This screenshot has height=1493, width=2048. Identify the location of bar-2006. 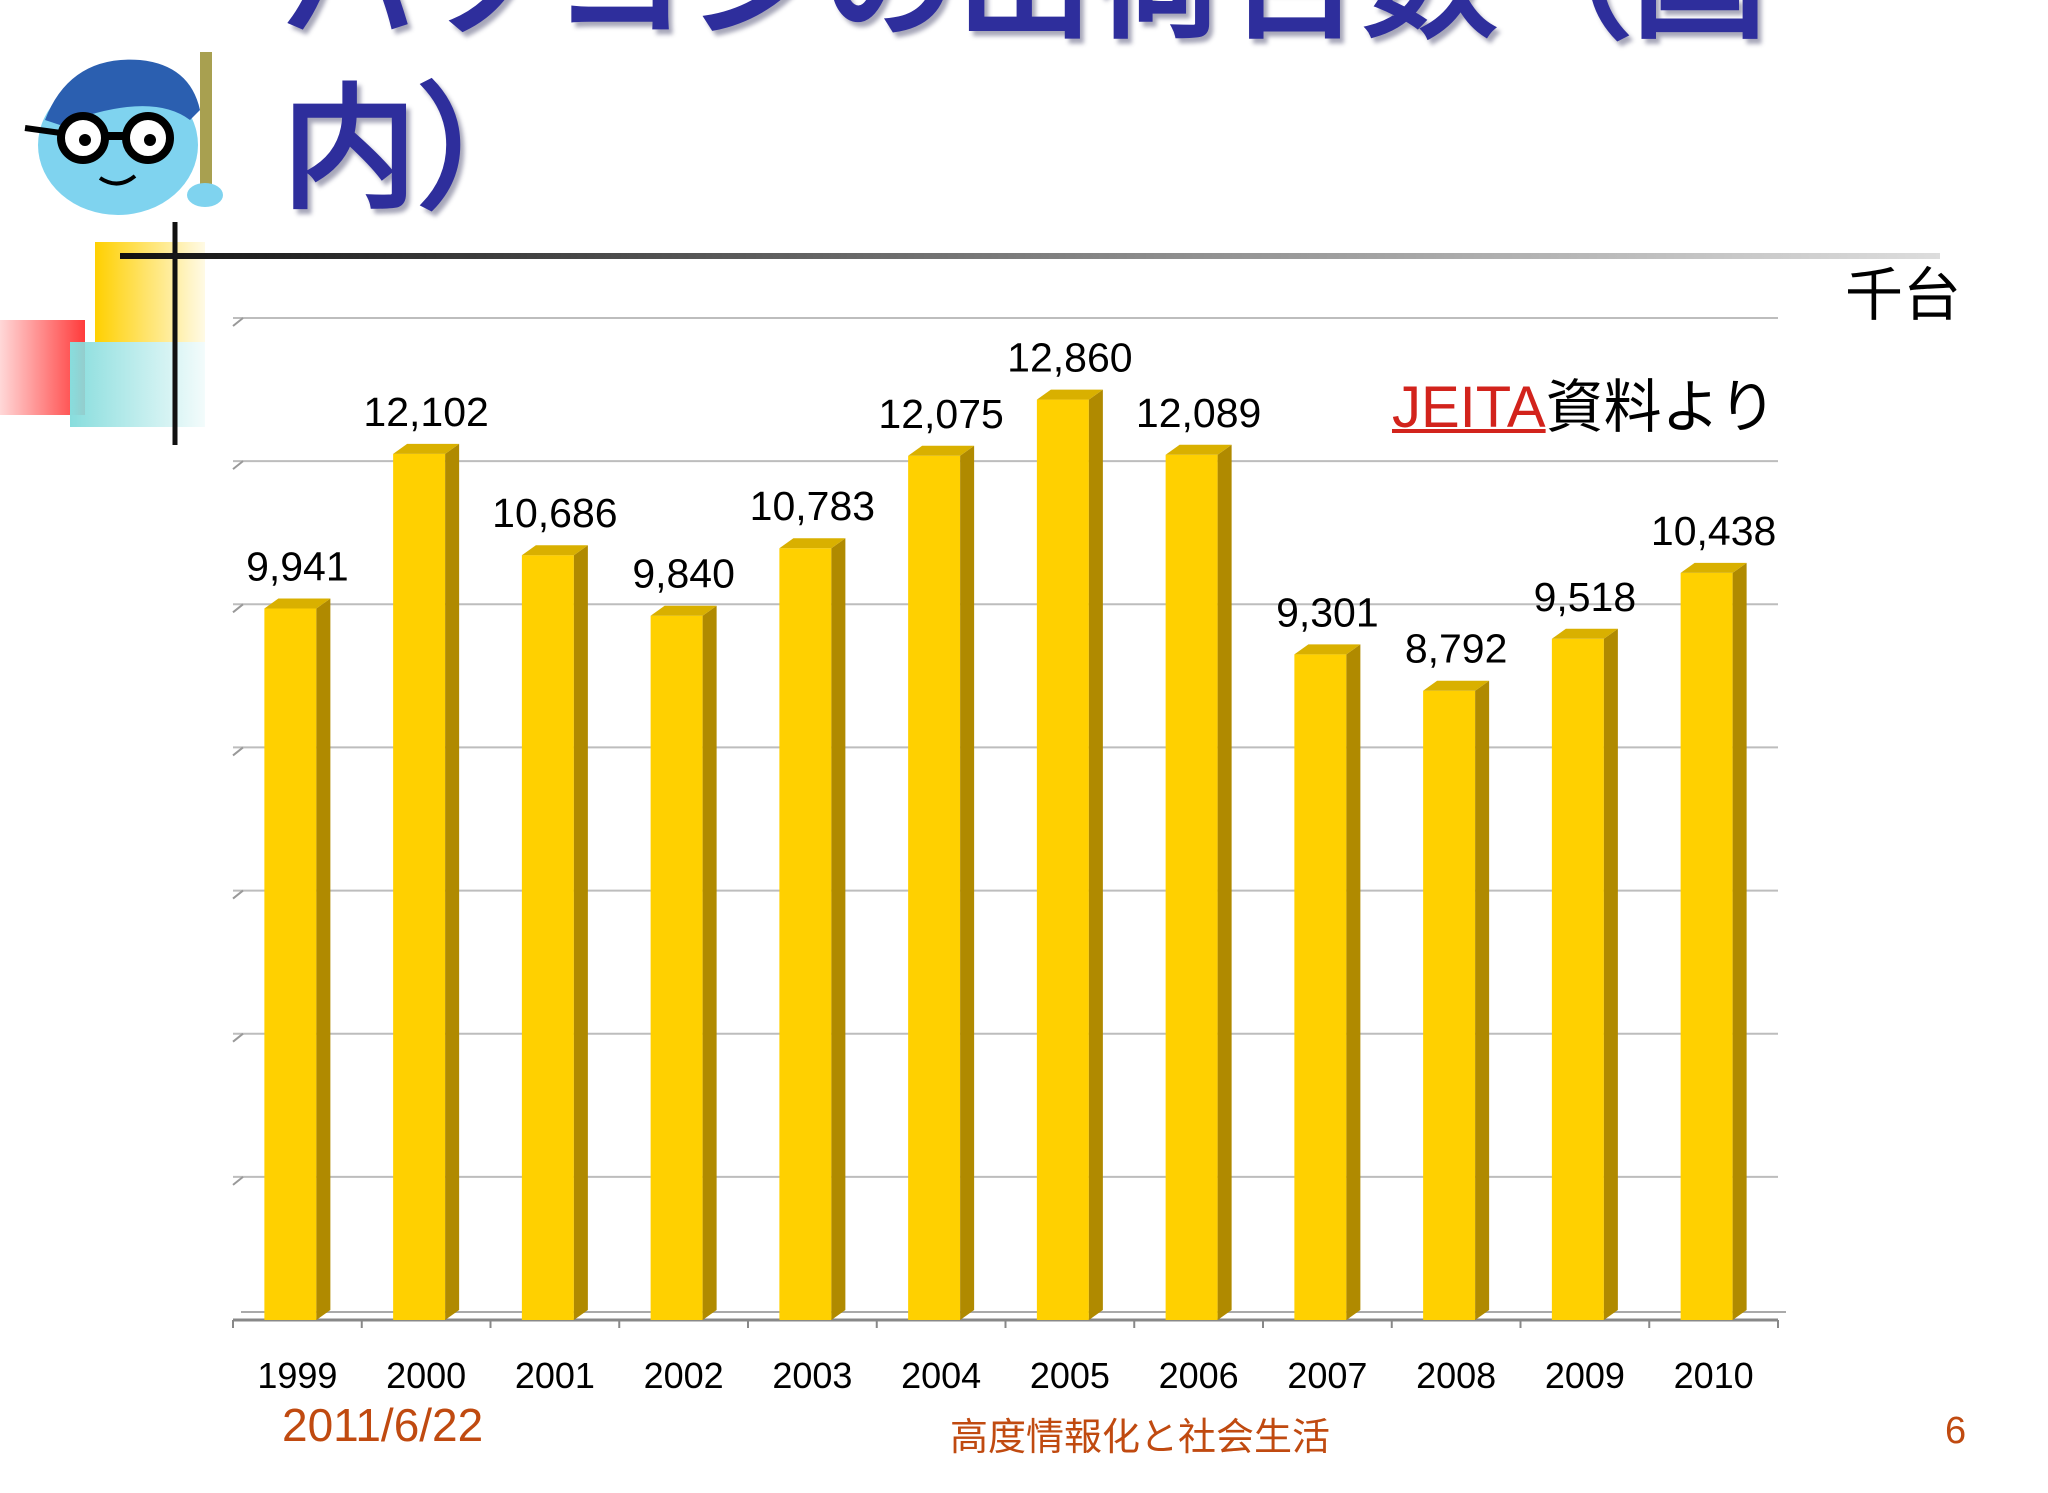
(1198, 882).